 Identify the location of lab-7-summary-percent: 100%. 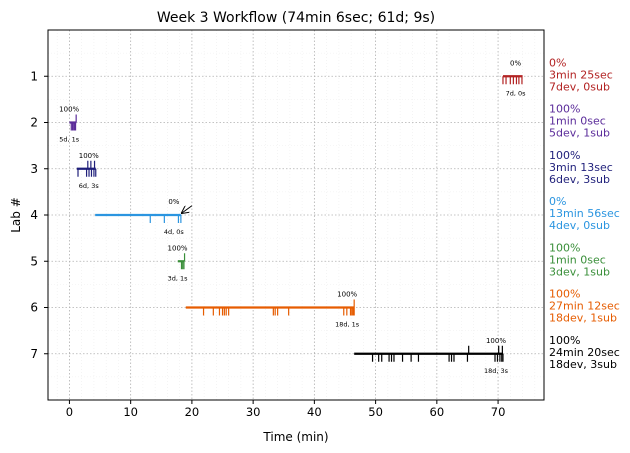
(564, 340).